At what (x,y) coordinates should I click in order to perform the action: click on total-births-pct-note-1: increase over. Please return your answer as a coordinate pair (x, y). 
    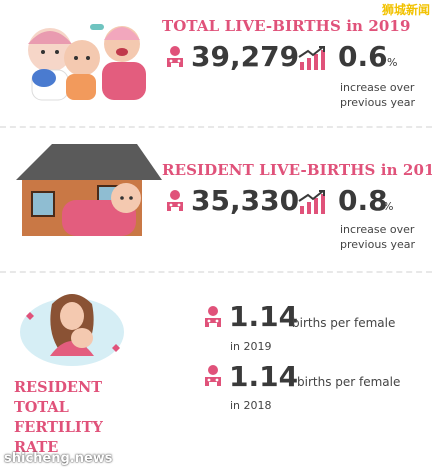
    Looking at the image, I should click on (377, 87).